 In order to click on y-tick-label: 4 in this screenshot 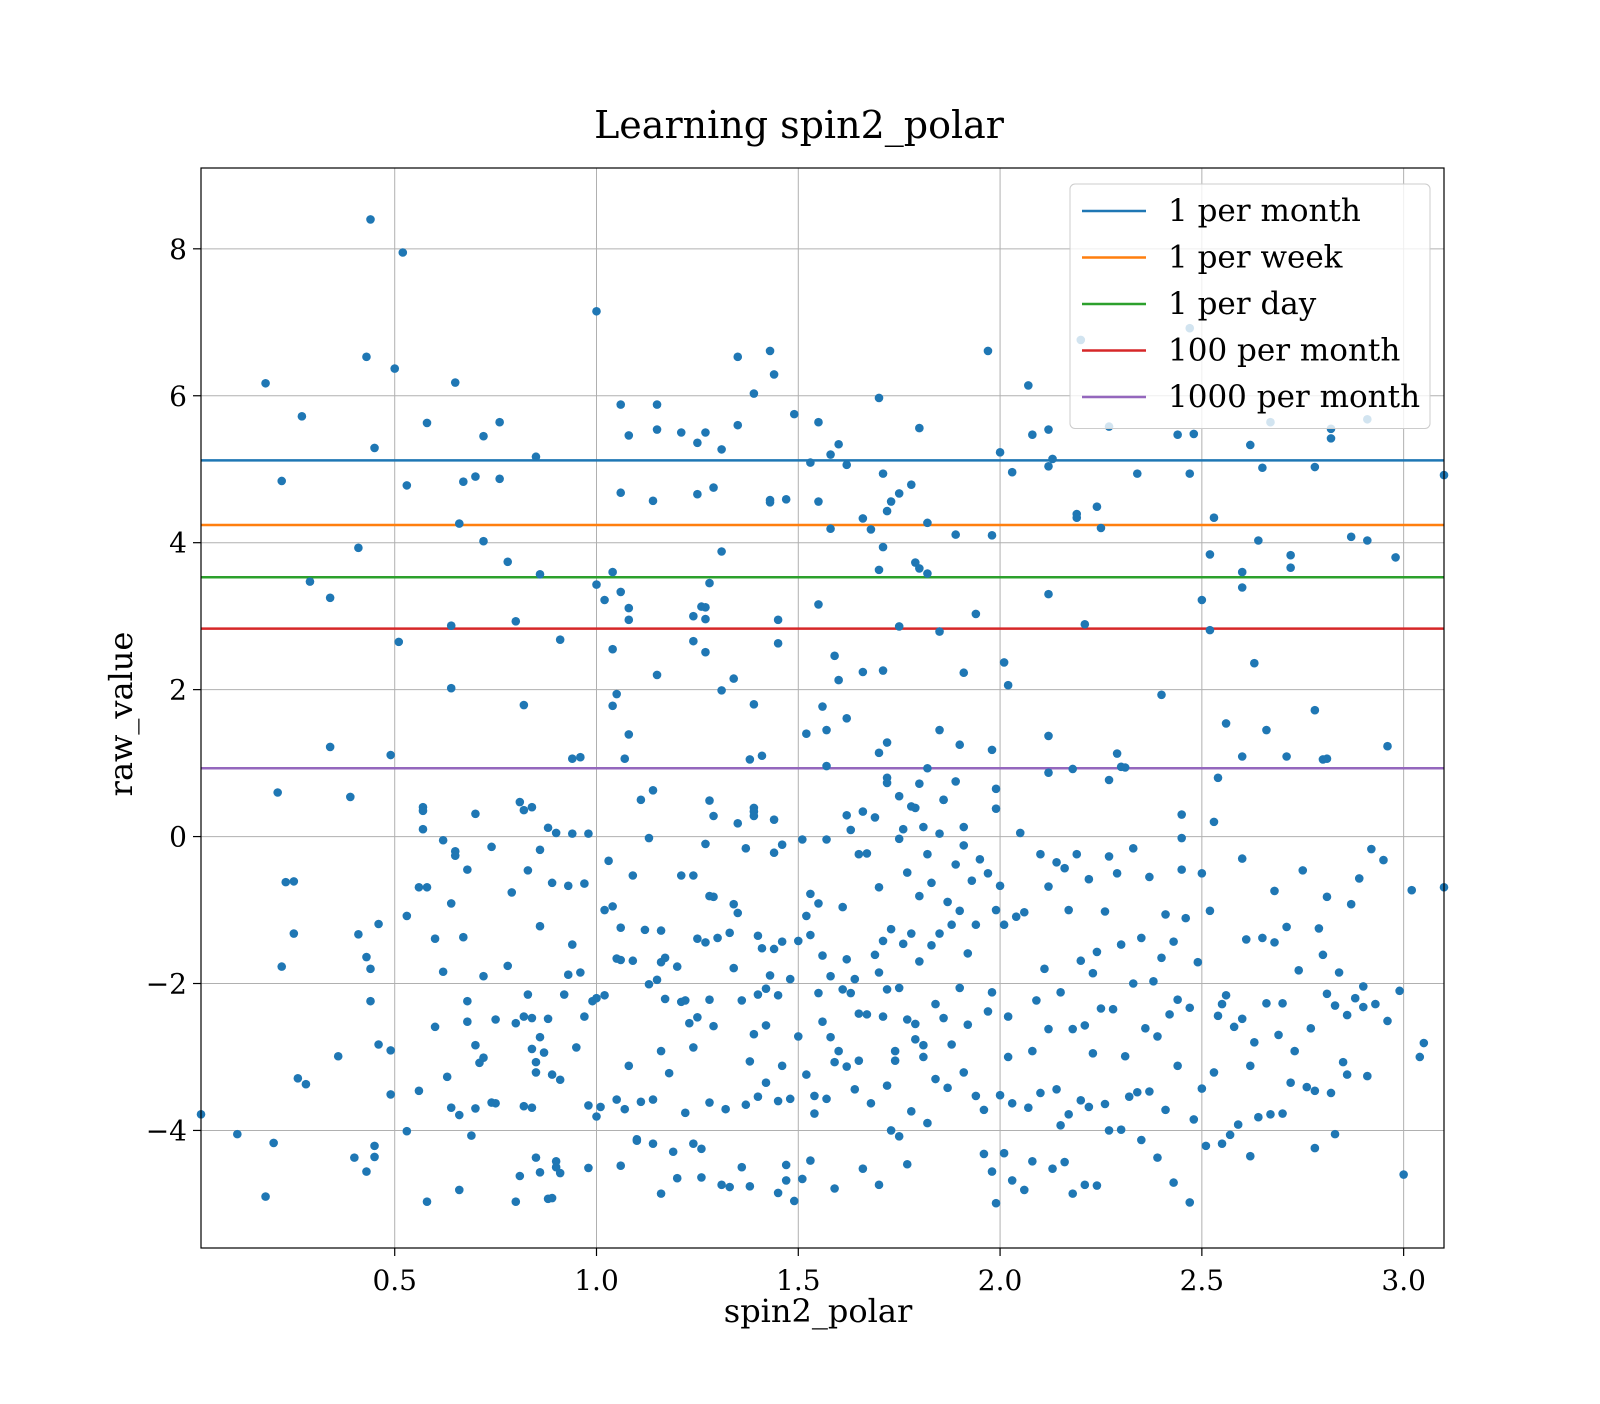, I will do `click(178, 543)`.